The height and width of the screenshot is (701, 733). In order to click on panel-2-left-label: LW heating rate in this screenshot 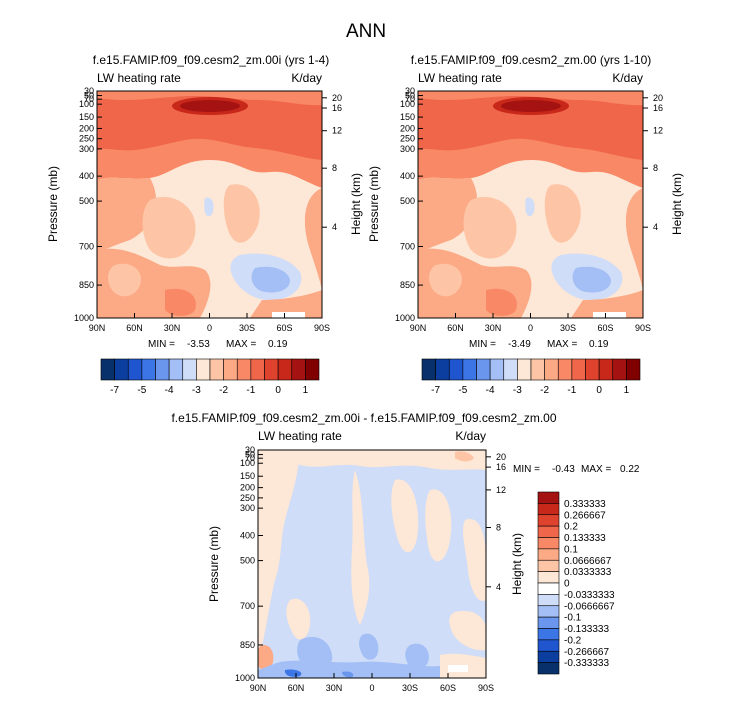, I will do `click(460, 78)`.